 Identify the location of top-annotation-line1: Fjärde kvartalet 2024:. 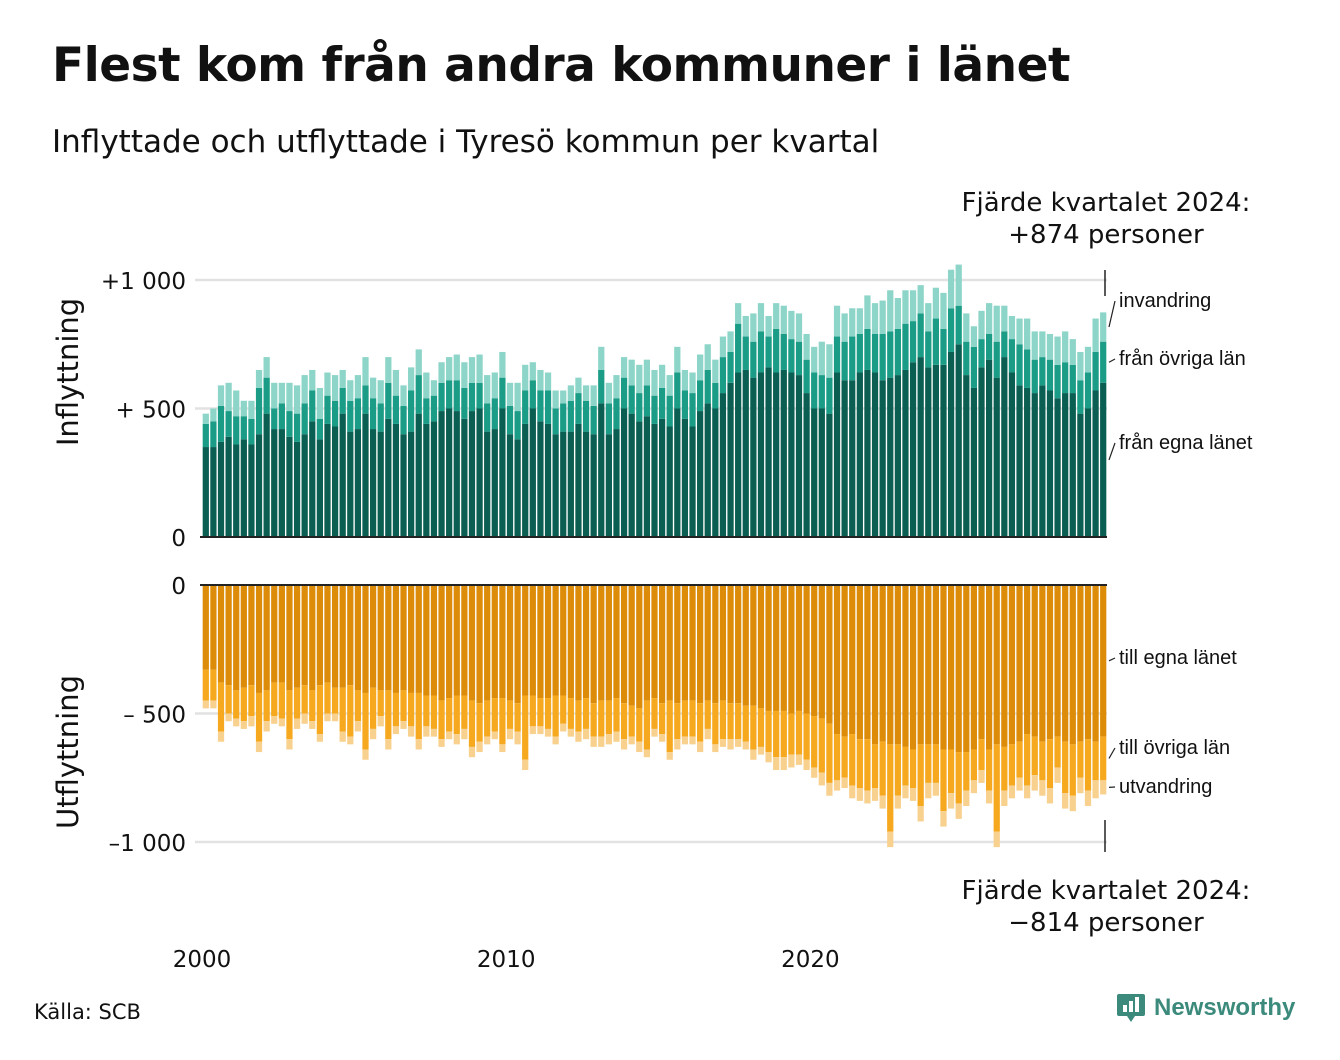
(1106, 203).